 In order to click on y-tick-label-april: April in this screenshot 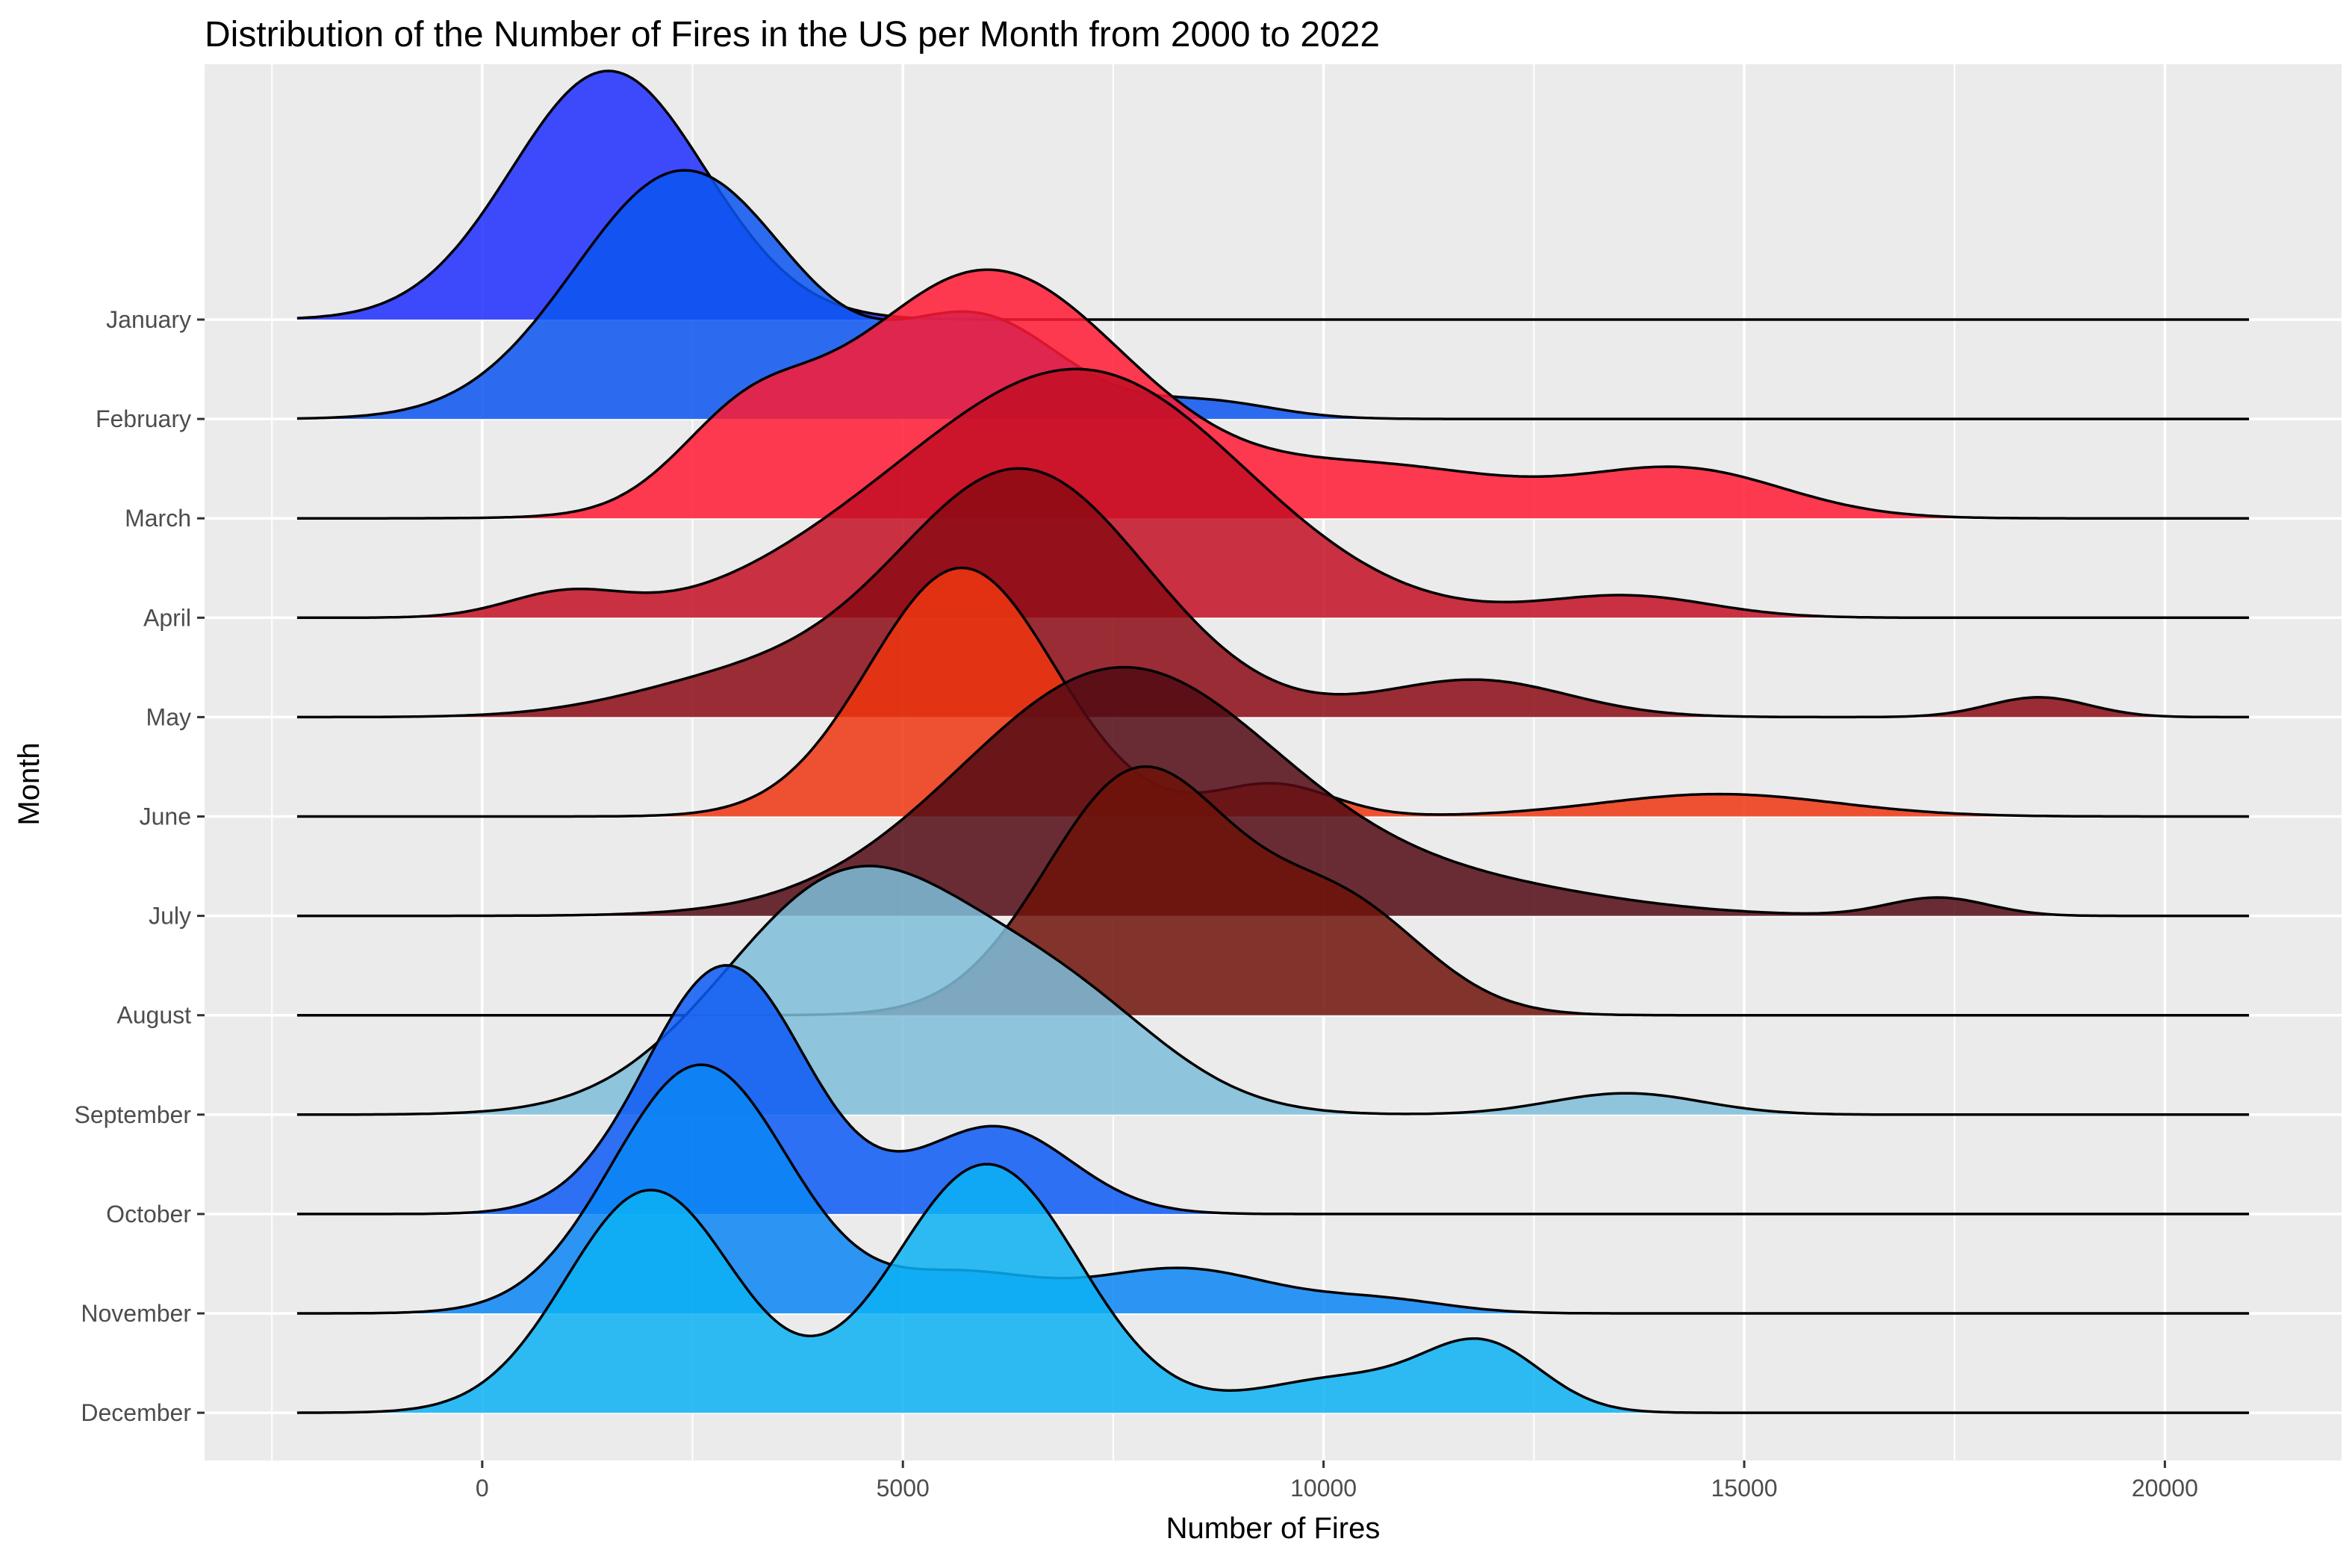, I will do `click(167, 617)`.